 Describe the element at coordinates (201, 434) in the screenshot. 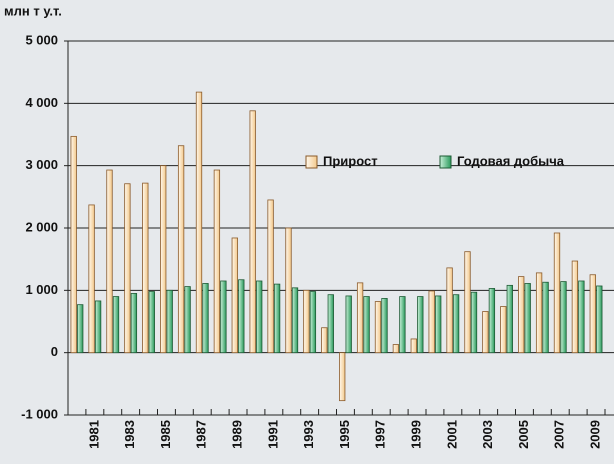

I see `x-tick-label: 1987` at that location.